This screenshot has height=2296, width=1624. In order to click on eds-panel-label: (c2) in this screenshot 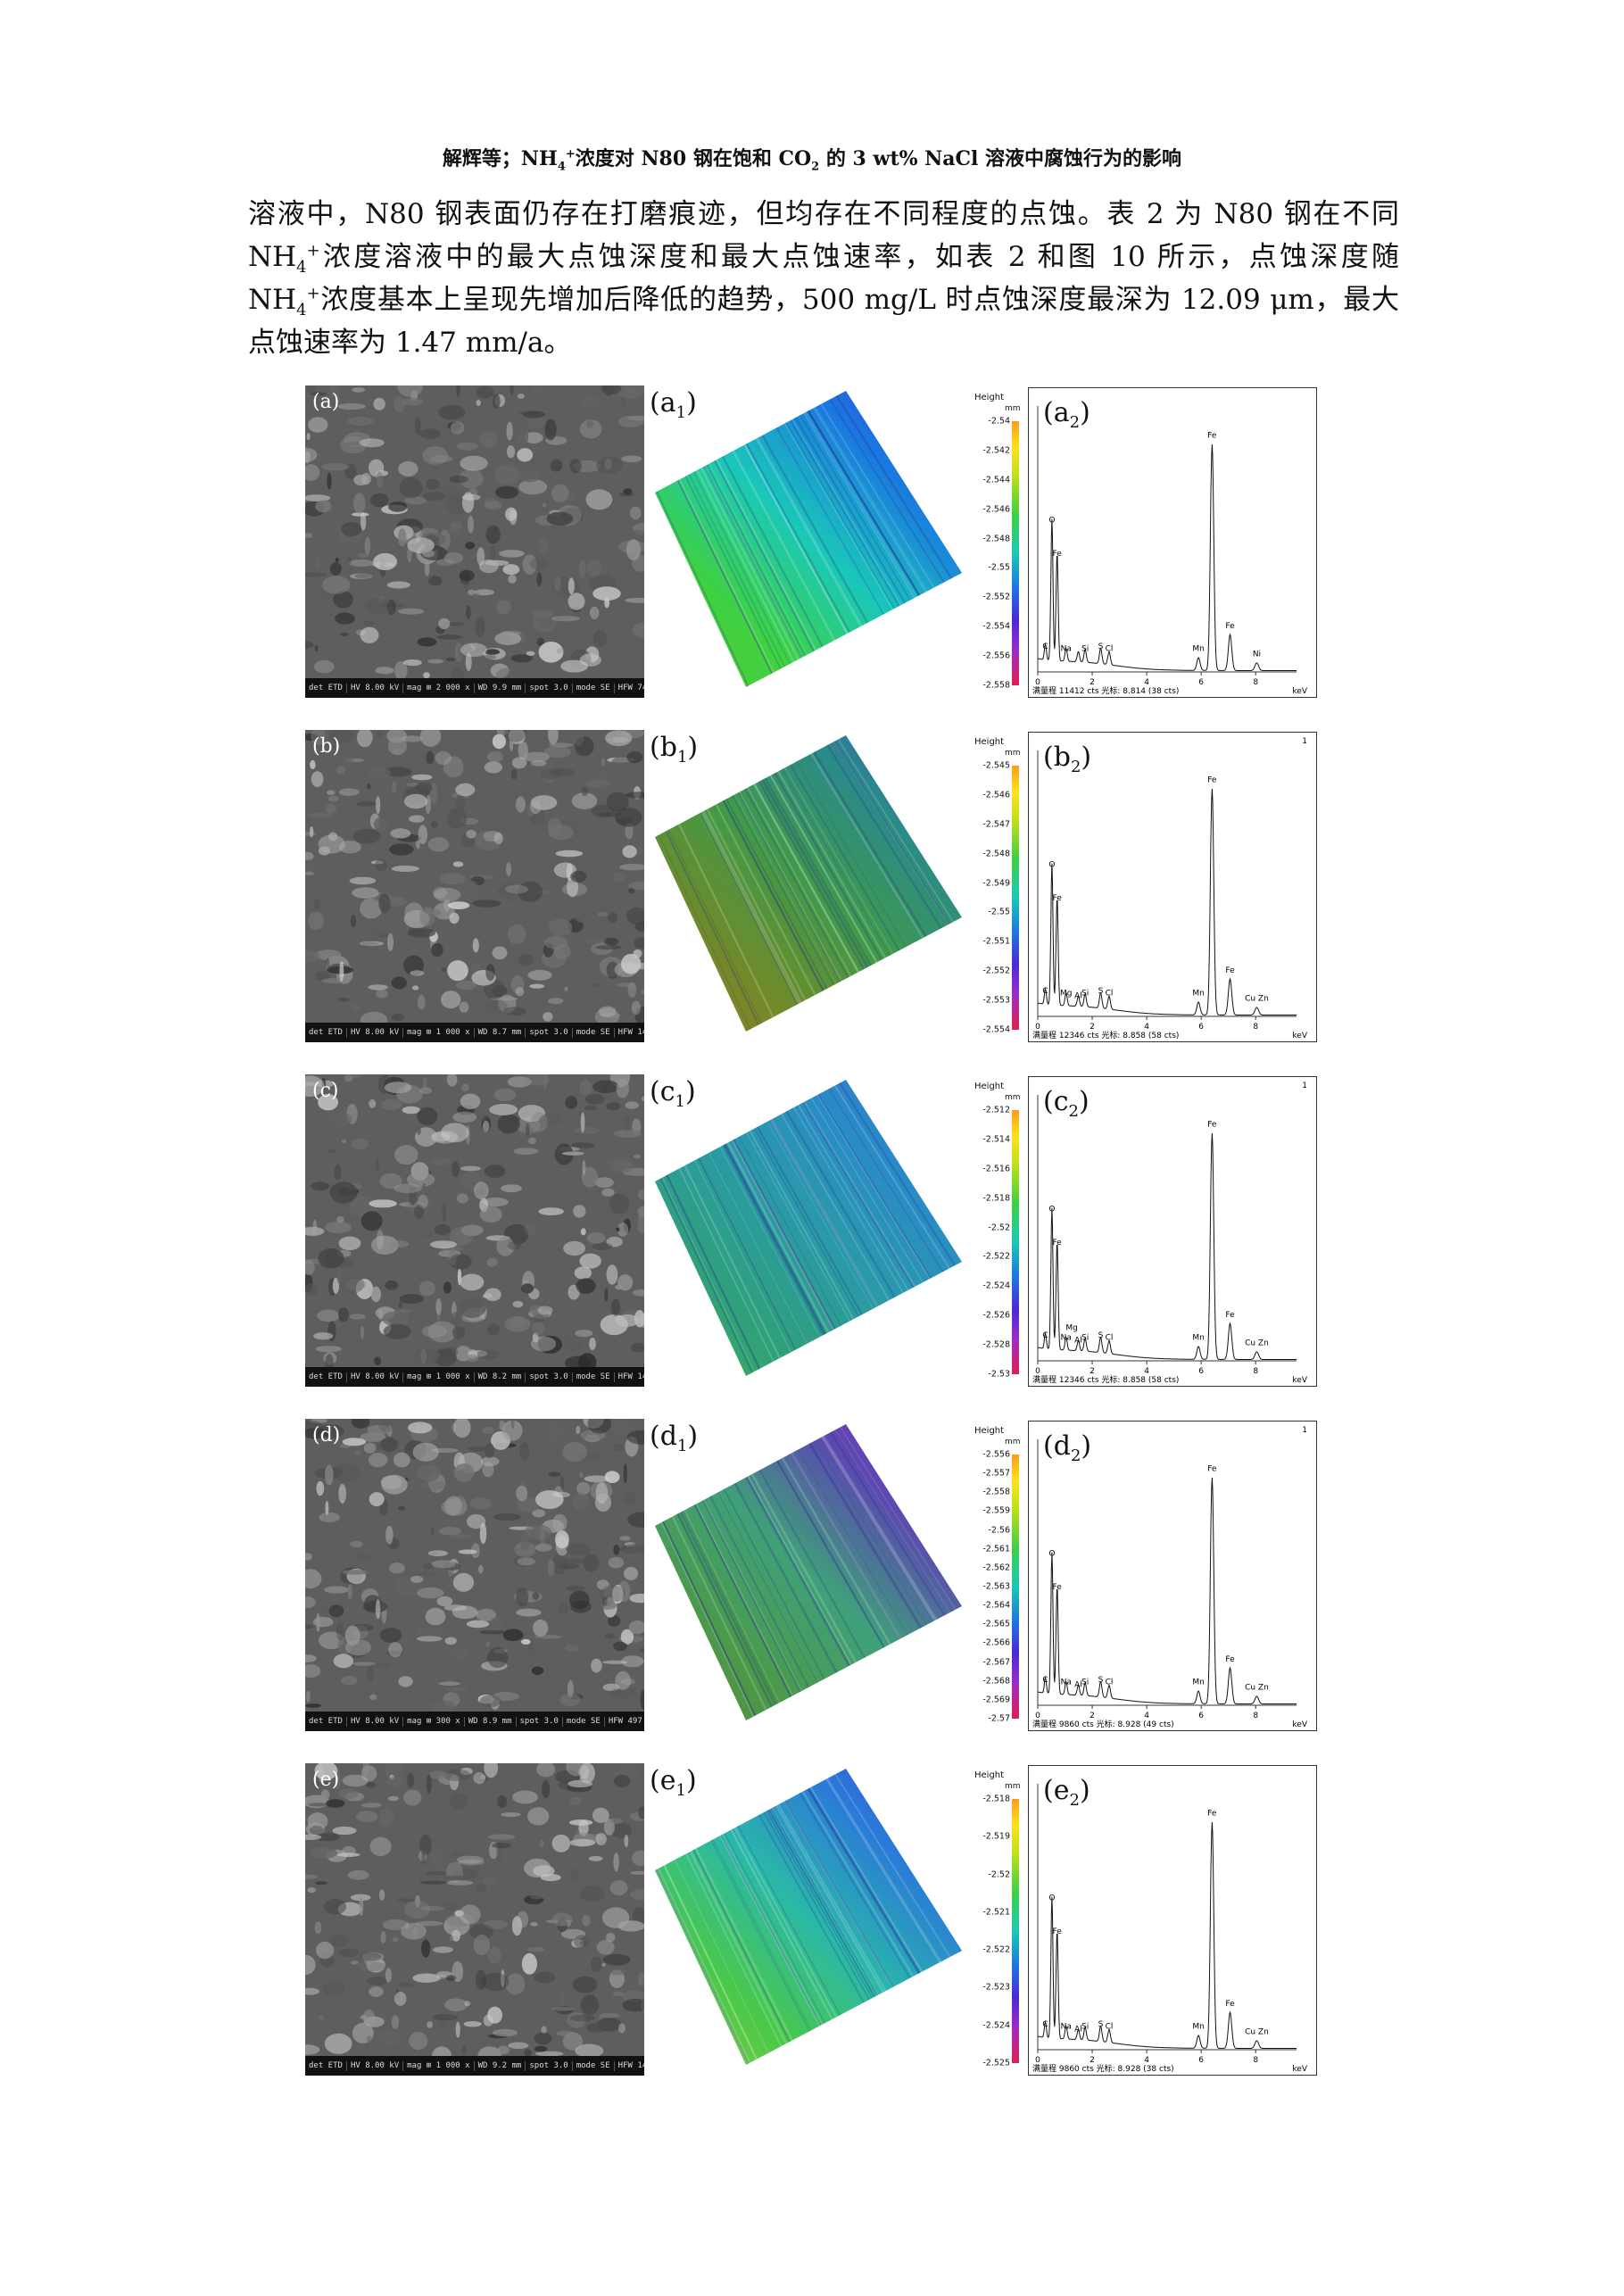, I will do `click(1066, 1103)`.